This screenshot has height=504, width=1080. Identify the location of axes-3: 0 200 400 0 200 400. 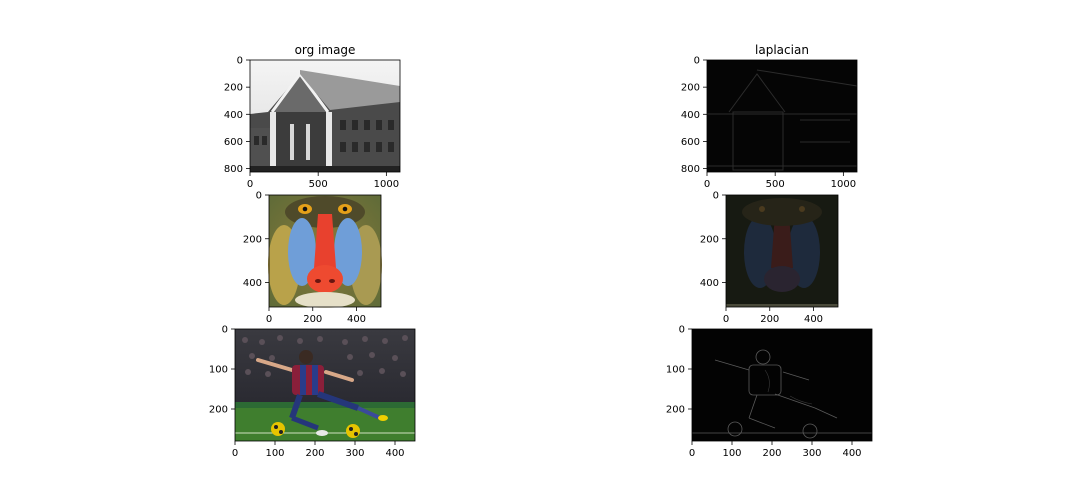
(769, 258).